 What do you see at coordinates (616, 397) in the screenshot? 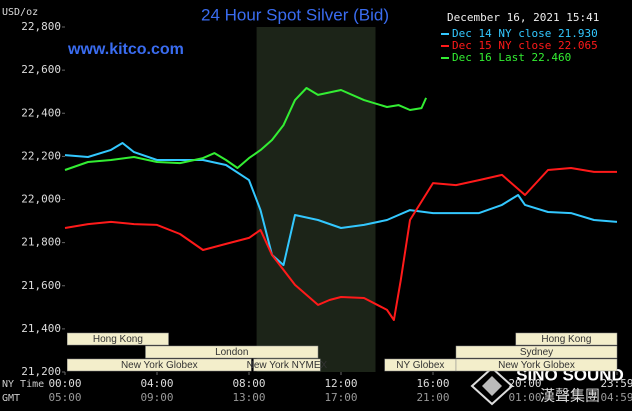
I see `x-tick-label-gmt: 04:59` at bounding box center [616, 397].